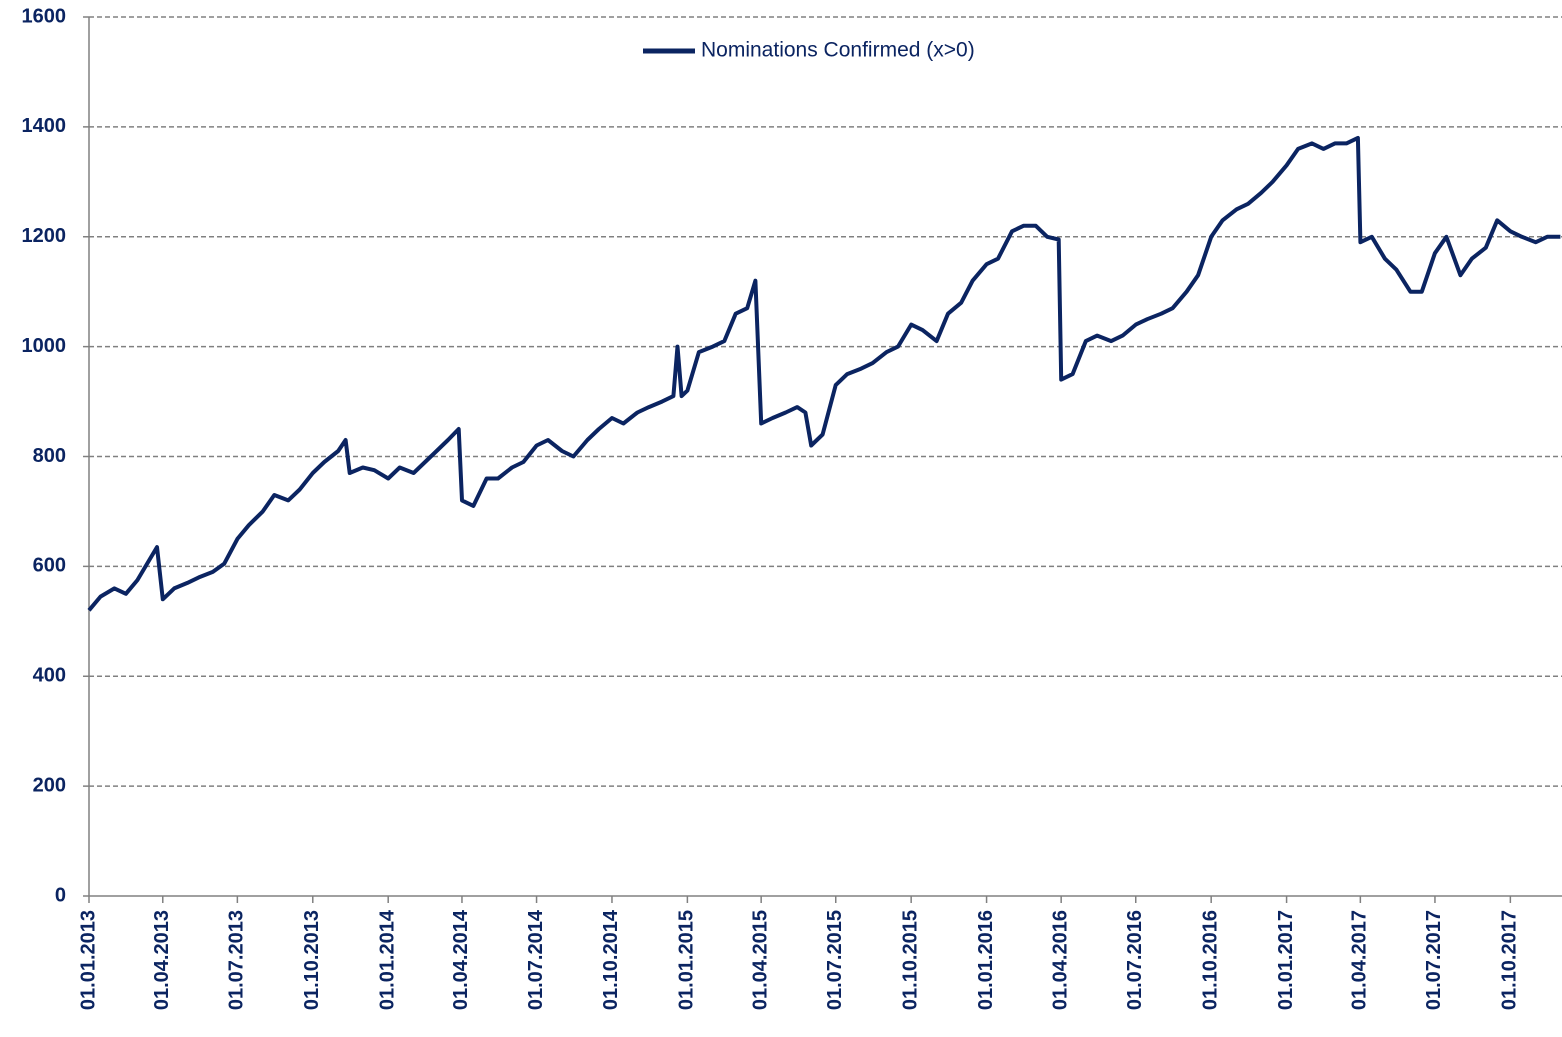  What do you see at coordinates (237, 960) in the screenshot?
I see `x-tick-label: 01.07.2013` at bounding box center [237, 960].